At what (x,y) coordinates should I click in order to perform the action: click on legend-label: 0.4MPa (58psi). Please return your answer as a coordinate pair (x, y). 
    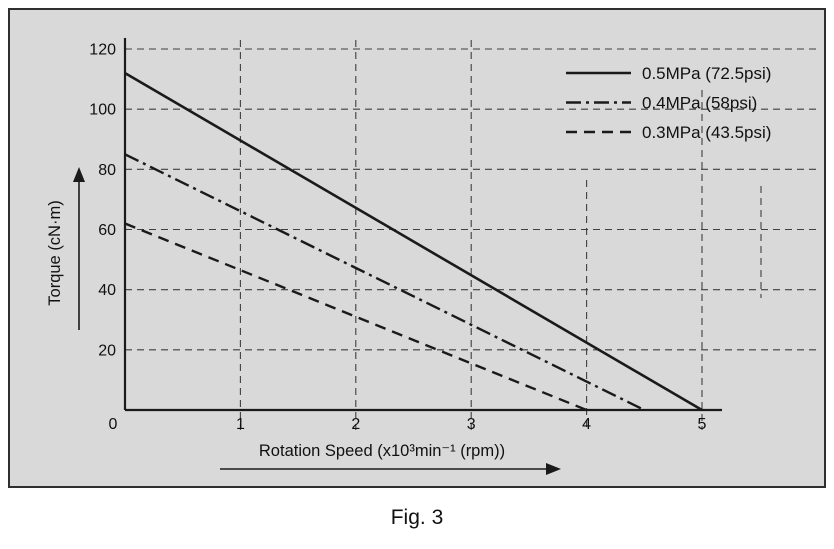
    Looking at the image, I should click on (699, 103).